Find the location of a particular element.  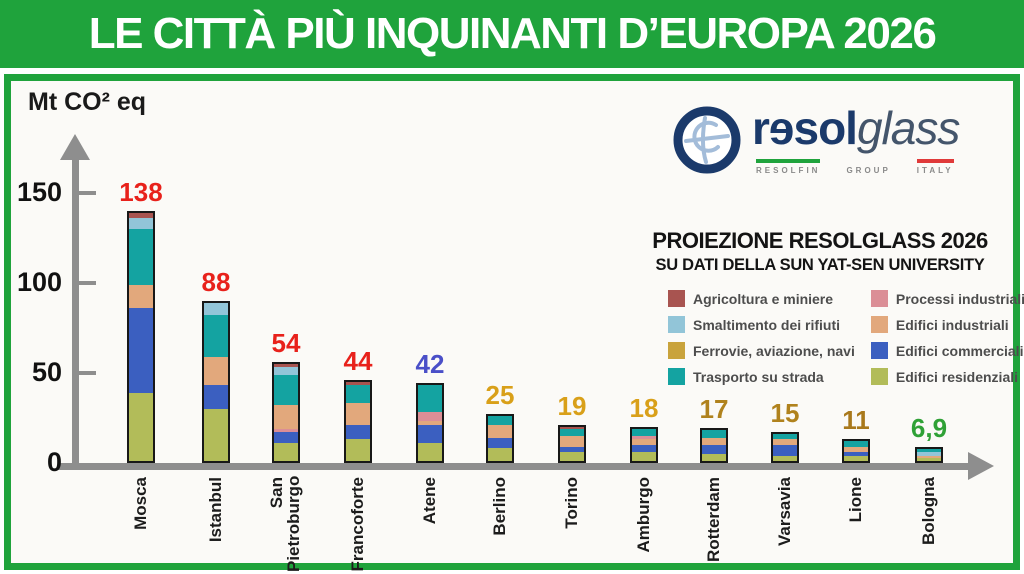

bar-istanbul is located at coordinates (216, 381).